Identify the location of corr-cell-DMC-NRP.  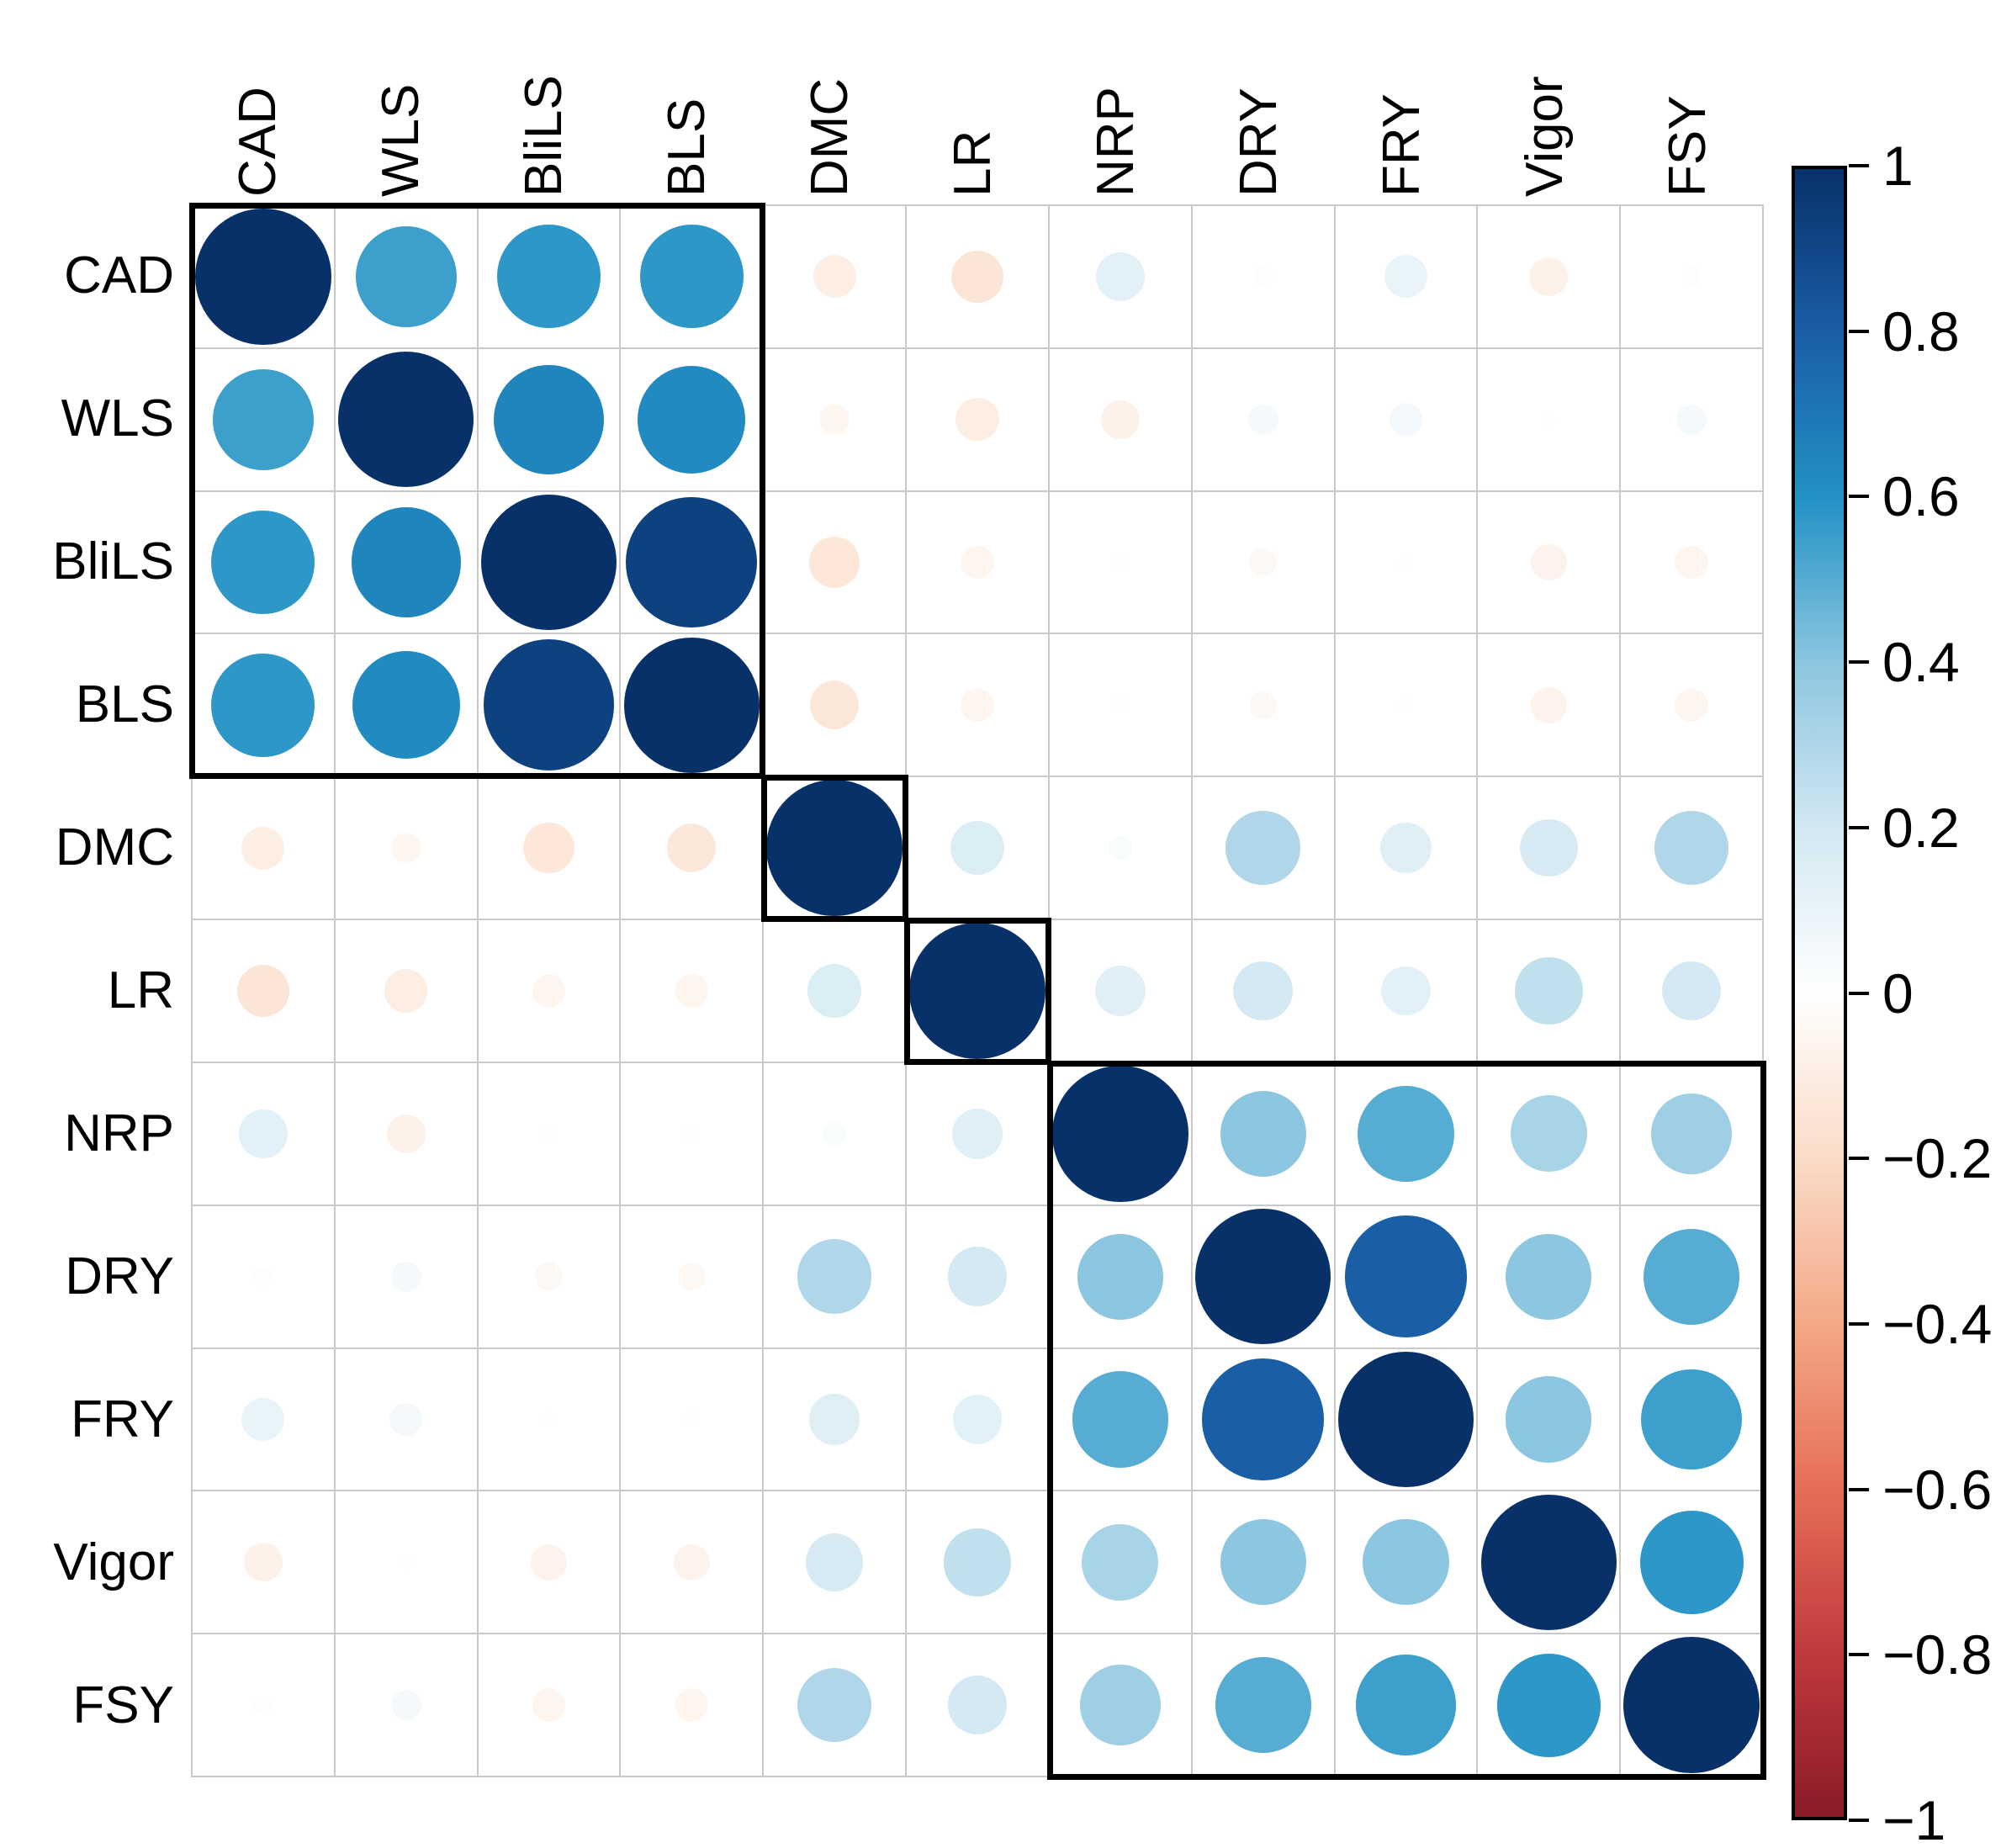
(1120, 848).